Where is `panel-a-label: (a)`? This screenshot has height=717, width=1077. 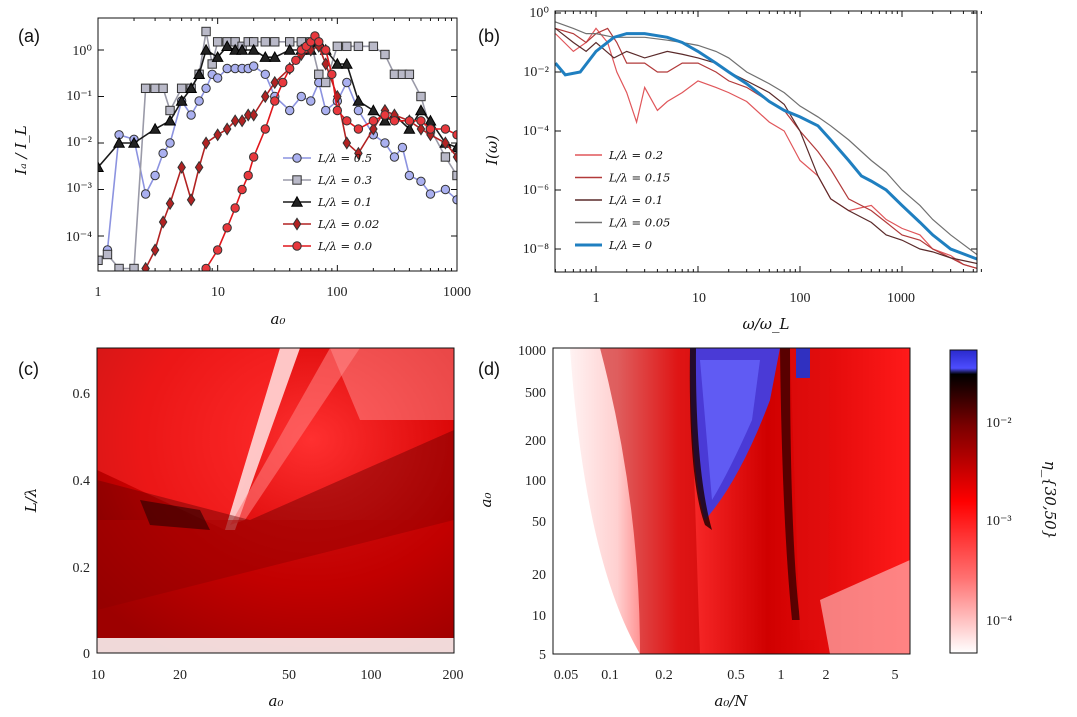
panel-a-label: (a) is located at coordinates (29, 36).